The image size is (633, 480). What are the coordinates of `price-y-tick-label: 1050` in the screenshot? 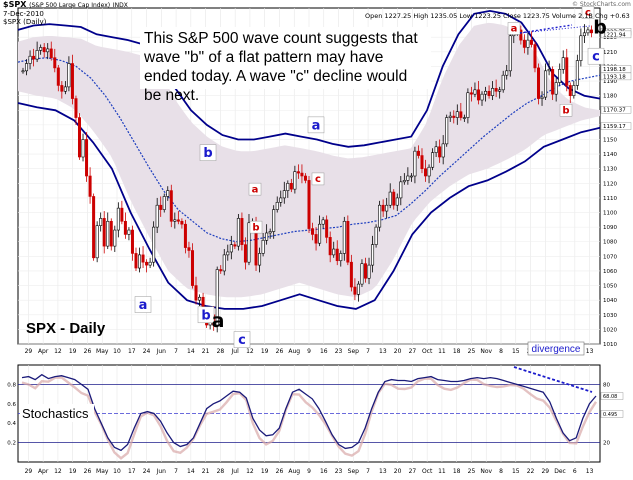 It's located at (610, 287).